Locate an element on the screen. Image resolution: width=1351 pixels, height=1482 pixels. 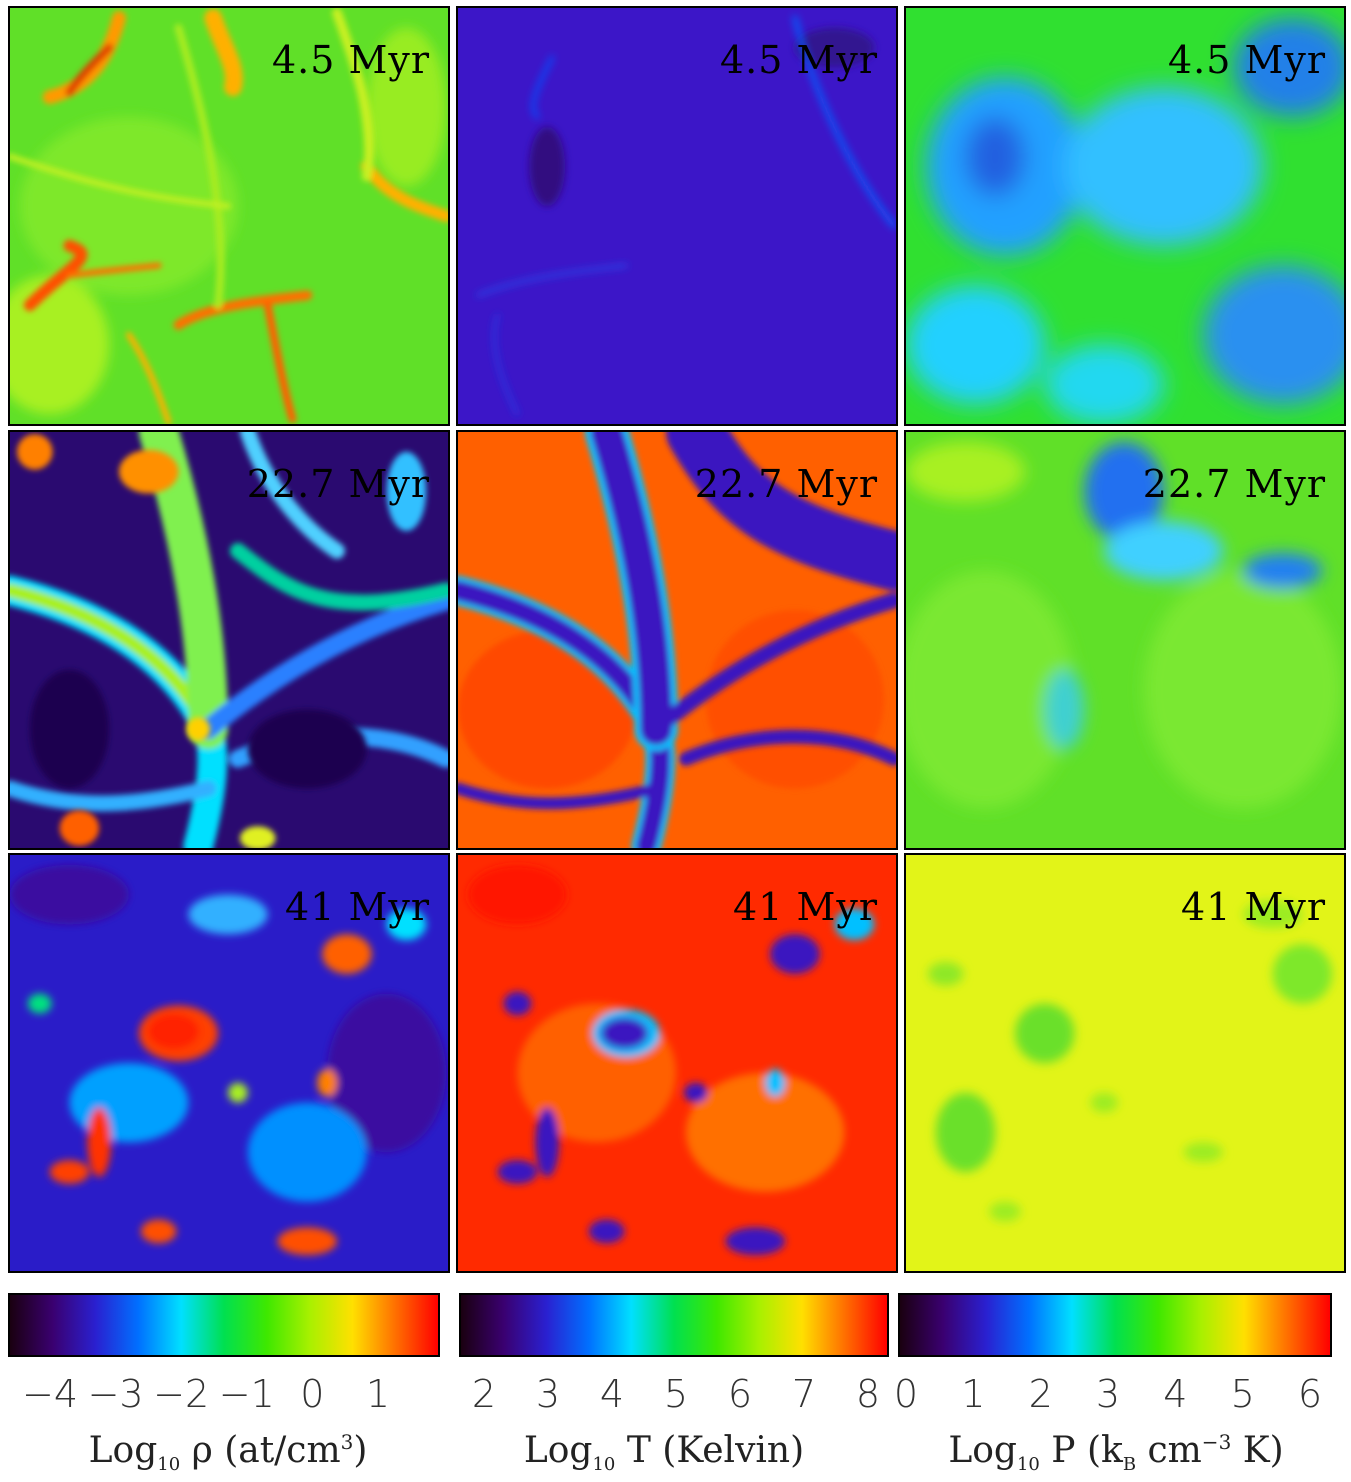
panel-temperature-4-5myr: 4.5 Myr is located at coordinates (677, 216).